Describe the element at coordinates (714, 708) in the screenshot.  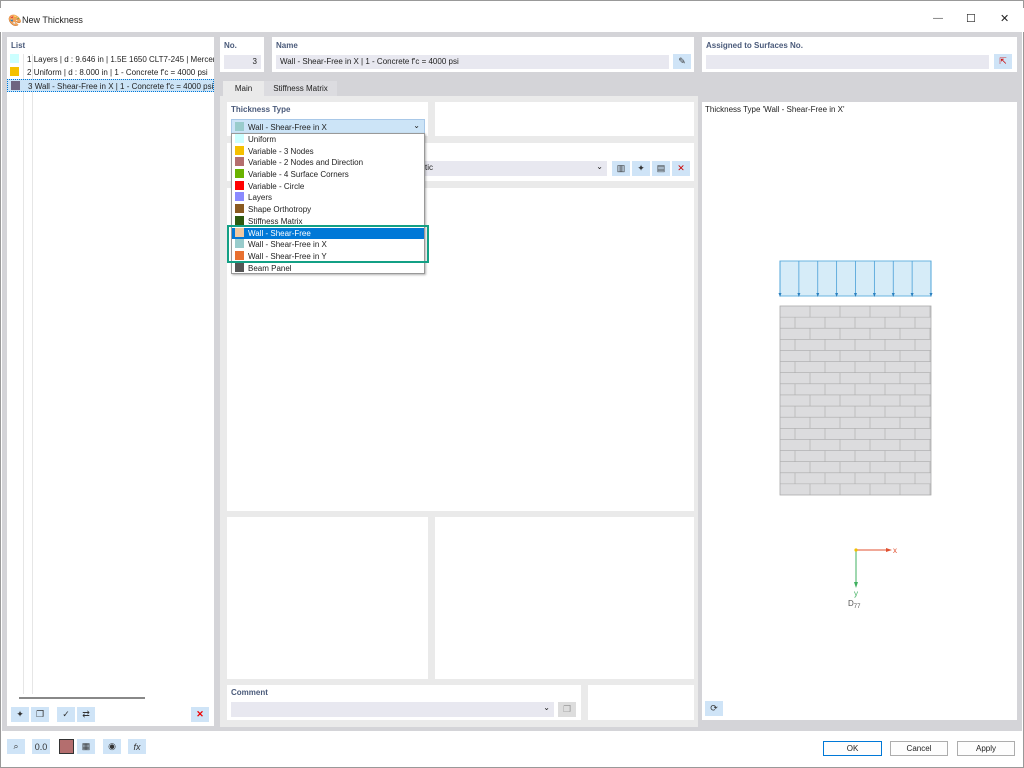
I see `preview-options-icon: ⟳` at that location.